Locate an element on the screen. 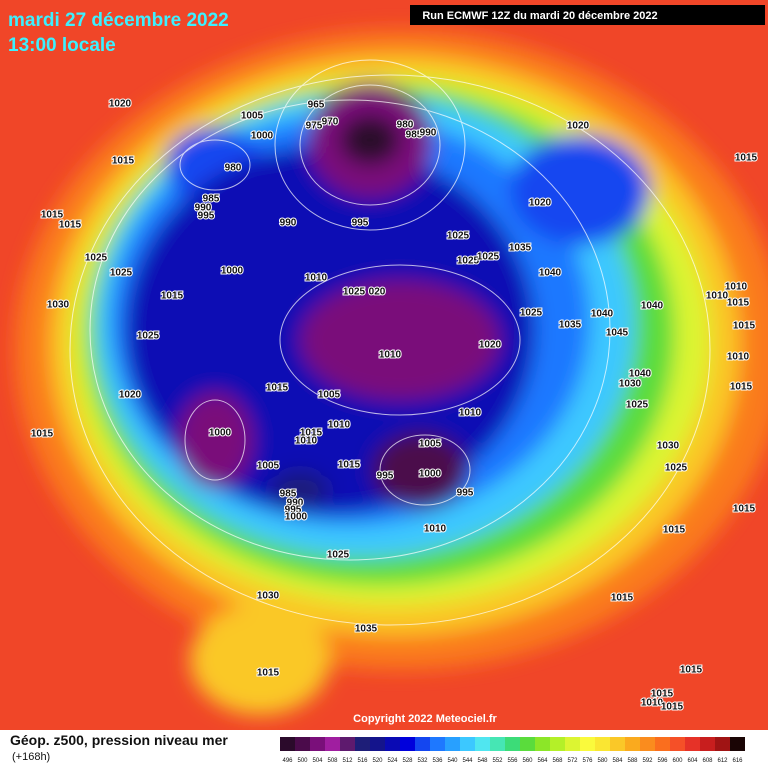 The width and height of the screenshot is (768, 768). isobar-label: 1045 is located at coordinates (617, 333).